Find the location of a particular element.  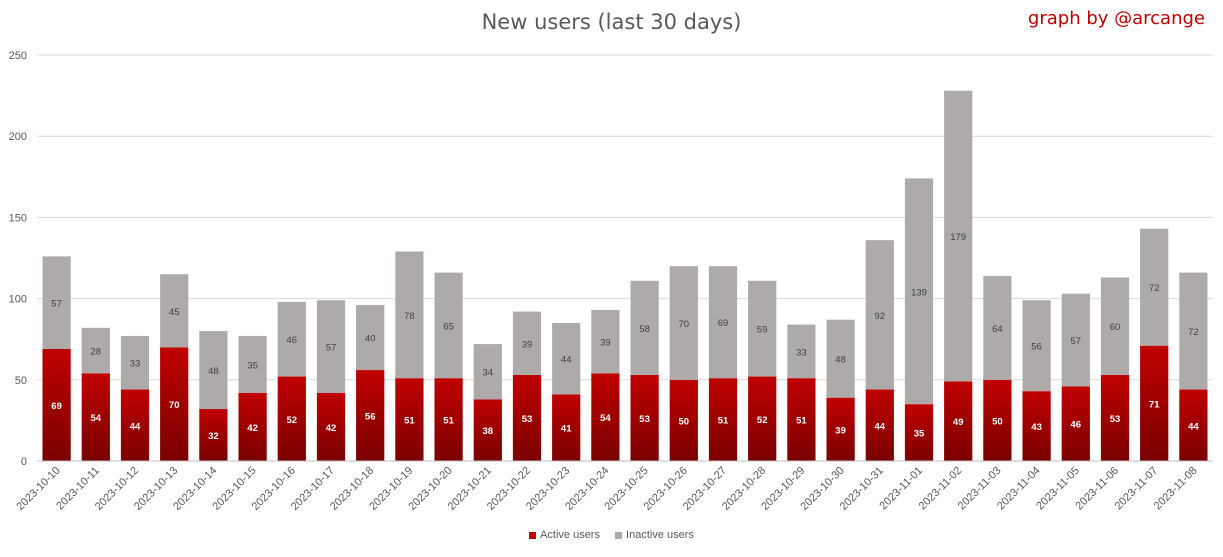

data-label-active: 41 is located at coordinates (566, 429).